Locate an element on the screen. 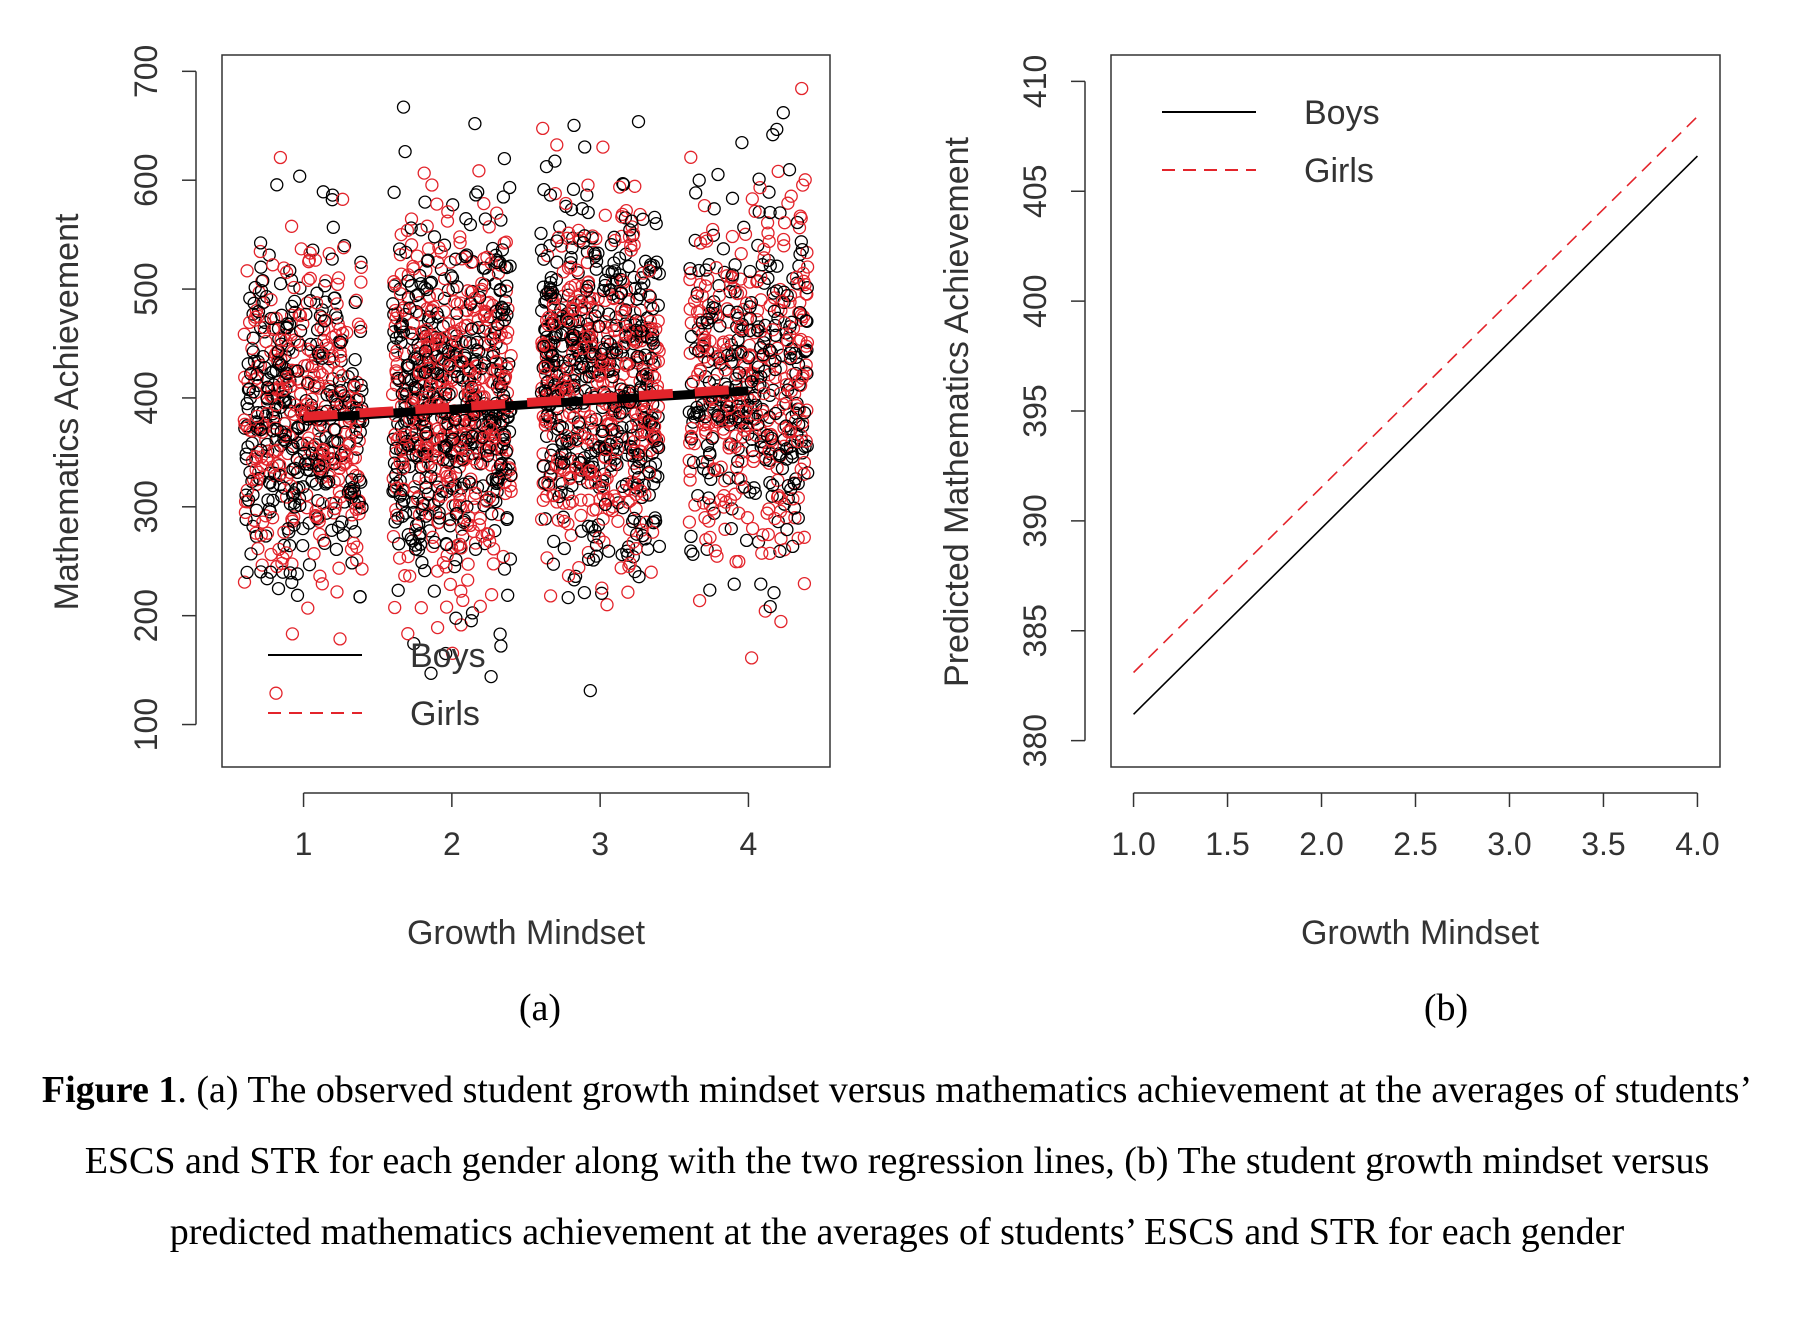  panel-a-y-tick-label: 200 is located at coordinates (146, 615).